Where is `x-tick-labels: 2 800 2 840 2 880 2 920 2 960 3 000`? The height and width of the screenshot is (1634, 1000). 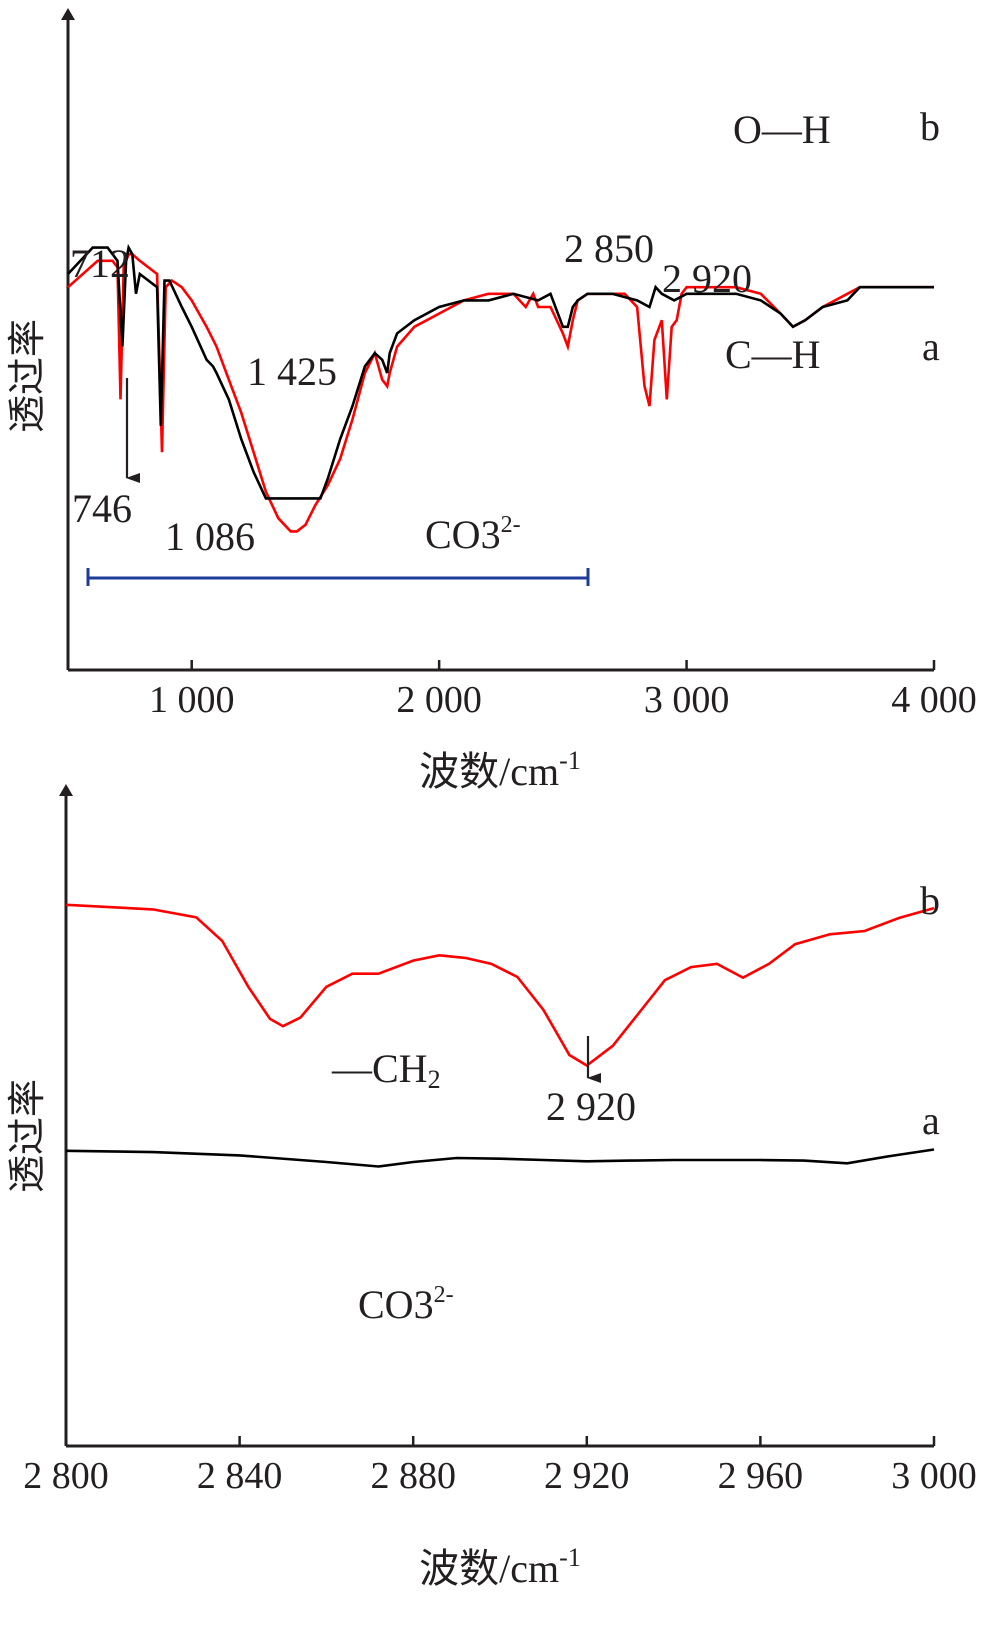
x-tick-labels: 2 800 2 840 2 880 2 920 2 960 3 000 is located at coordinates (500, 1476).